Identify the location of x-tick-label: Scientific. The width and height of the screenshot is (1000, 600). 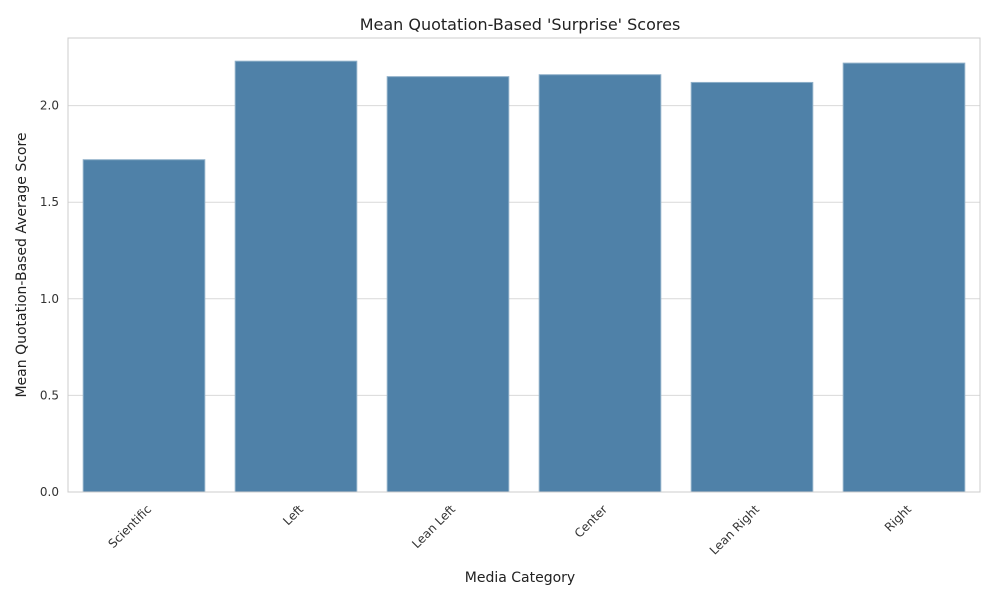
(130, 526).